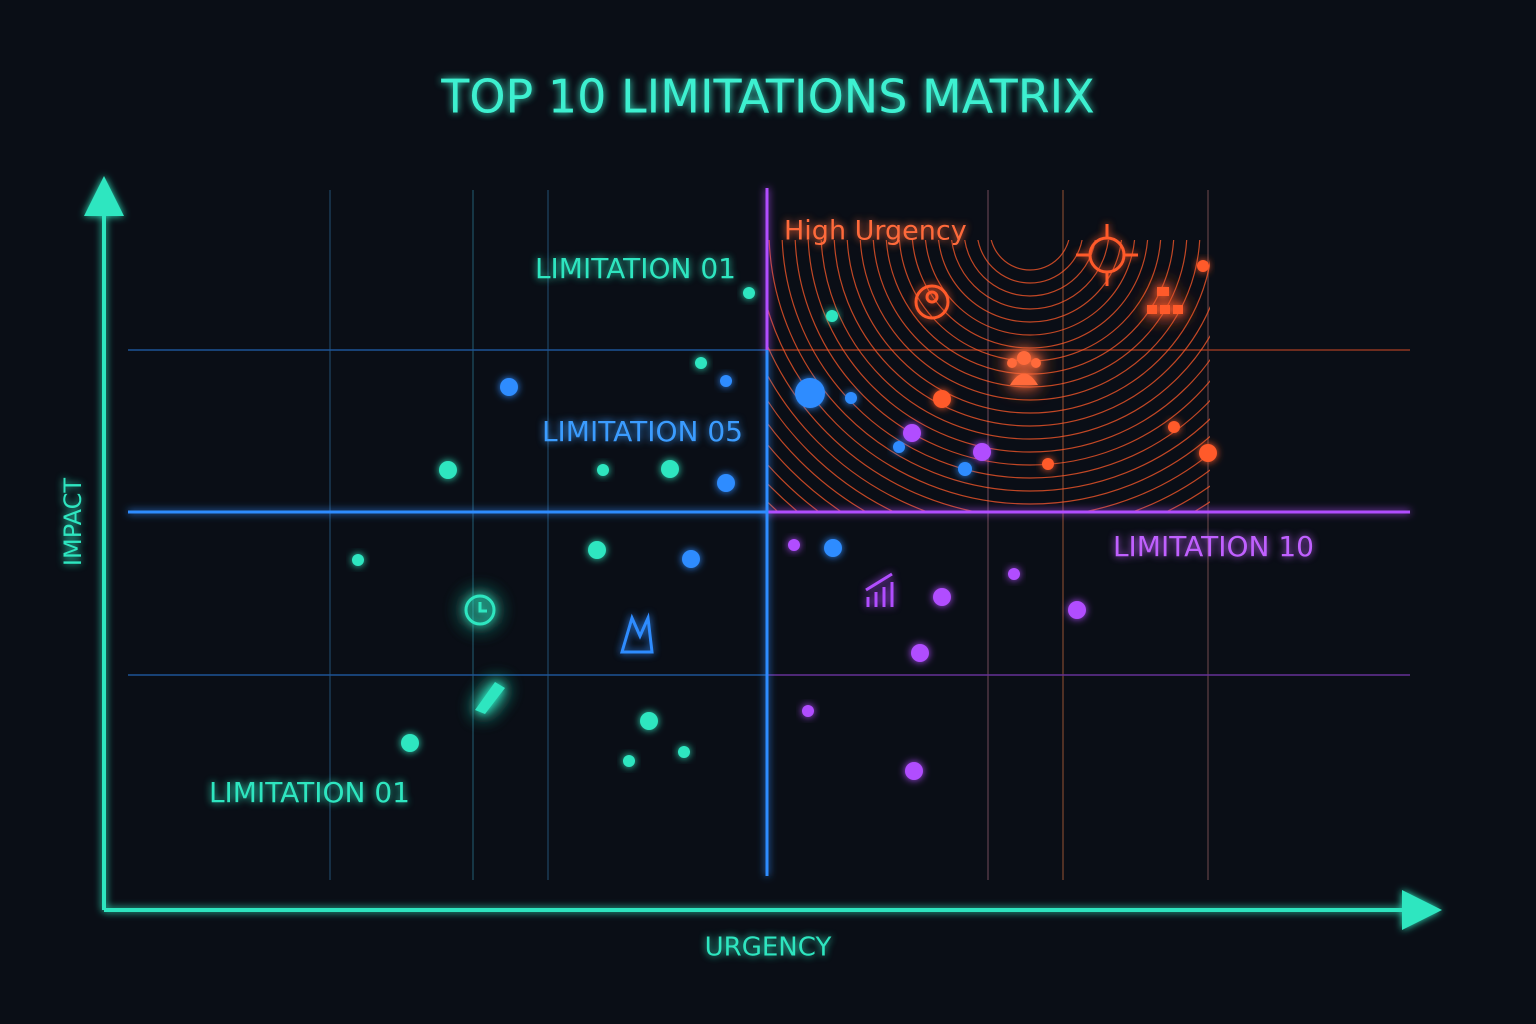 This screenshot has width=1536, height=1024. Describe the element at coordinates (1024, 368) in the screenshot. I see `team-icon` at that location.